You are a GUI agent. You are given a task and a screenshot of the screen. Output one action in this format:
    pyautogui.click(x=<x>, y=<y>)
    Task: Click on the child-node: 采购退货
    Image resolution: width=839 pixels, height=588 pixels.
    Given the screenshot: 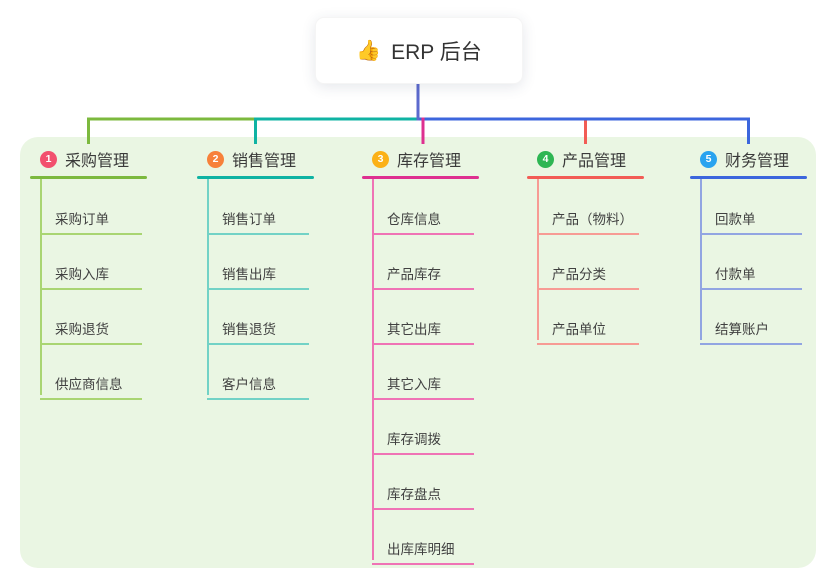 What is the action you would take?
    pyautogui.click(x=91, y=321)
    